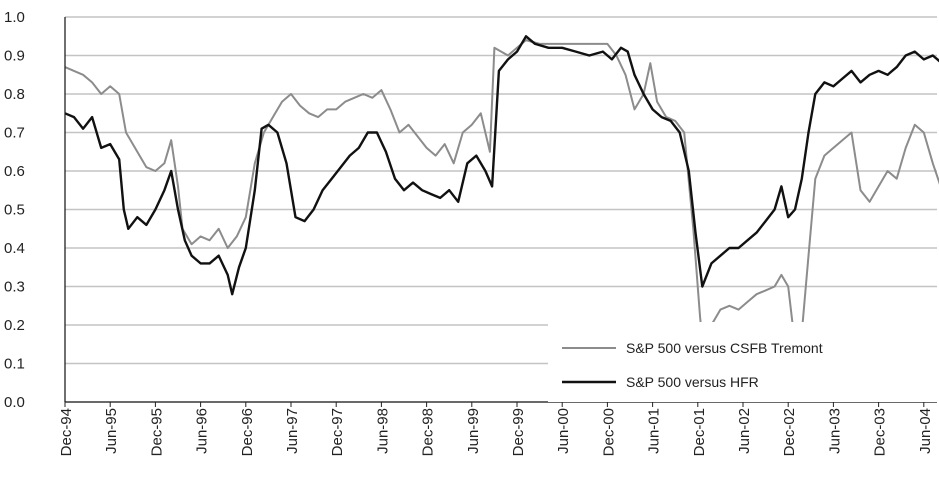  What do you see at coordinates (692, 382) in the screenshot?
I see `legend-label-hfr: S&P 500 versus HFR` at bounding box center [692, 382].